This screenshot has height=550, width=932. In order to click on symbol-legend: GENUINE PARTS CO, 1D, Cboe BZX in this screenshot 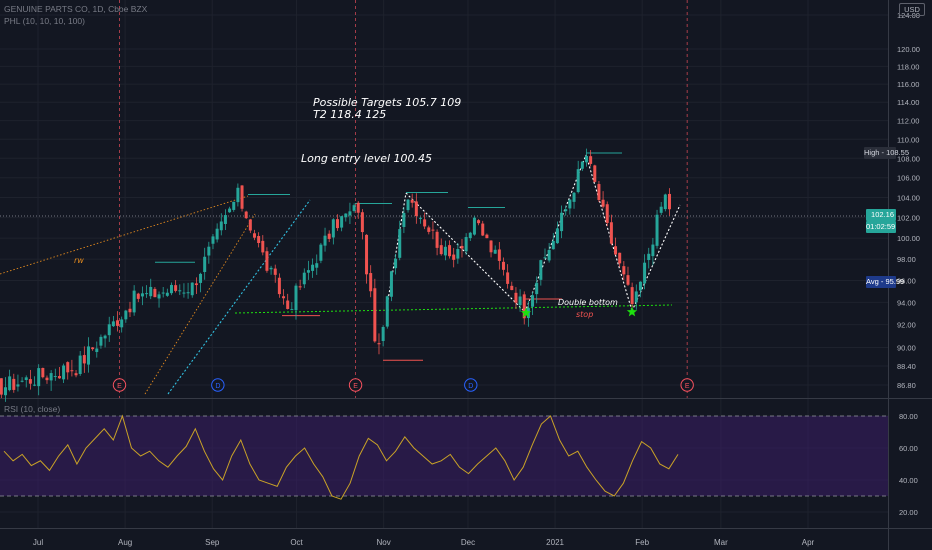, I will do `click(76, 9)`.